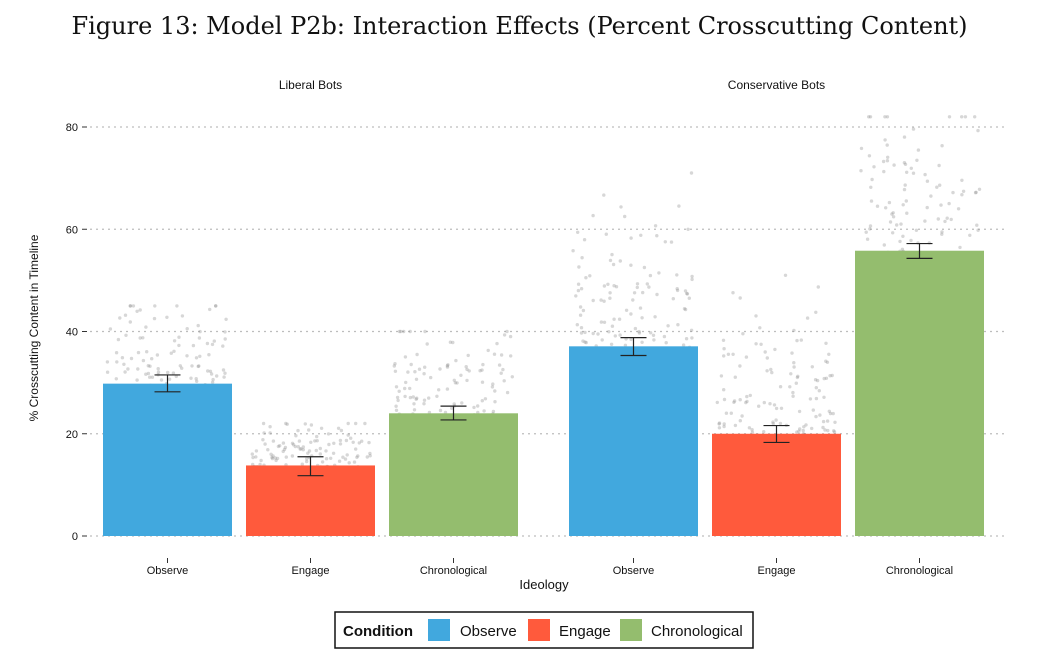 Image resolution: width=1039 pixels, height=669 pixels. Describe the element at coordinates (168, 571) in the screenshot. I see `x-tick-label-liberal-bots-observe: Observe` at that location.